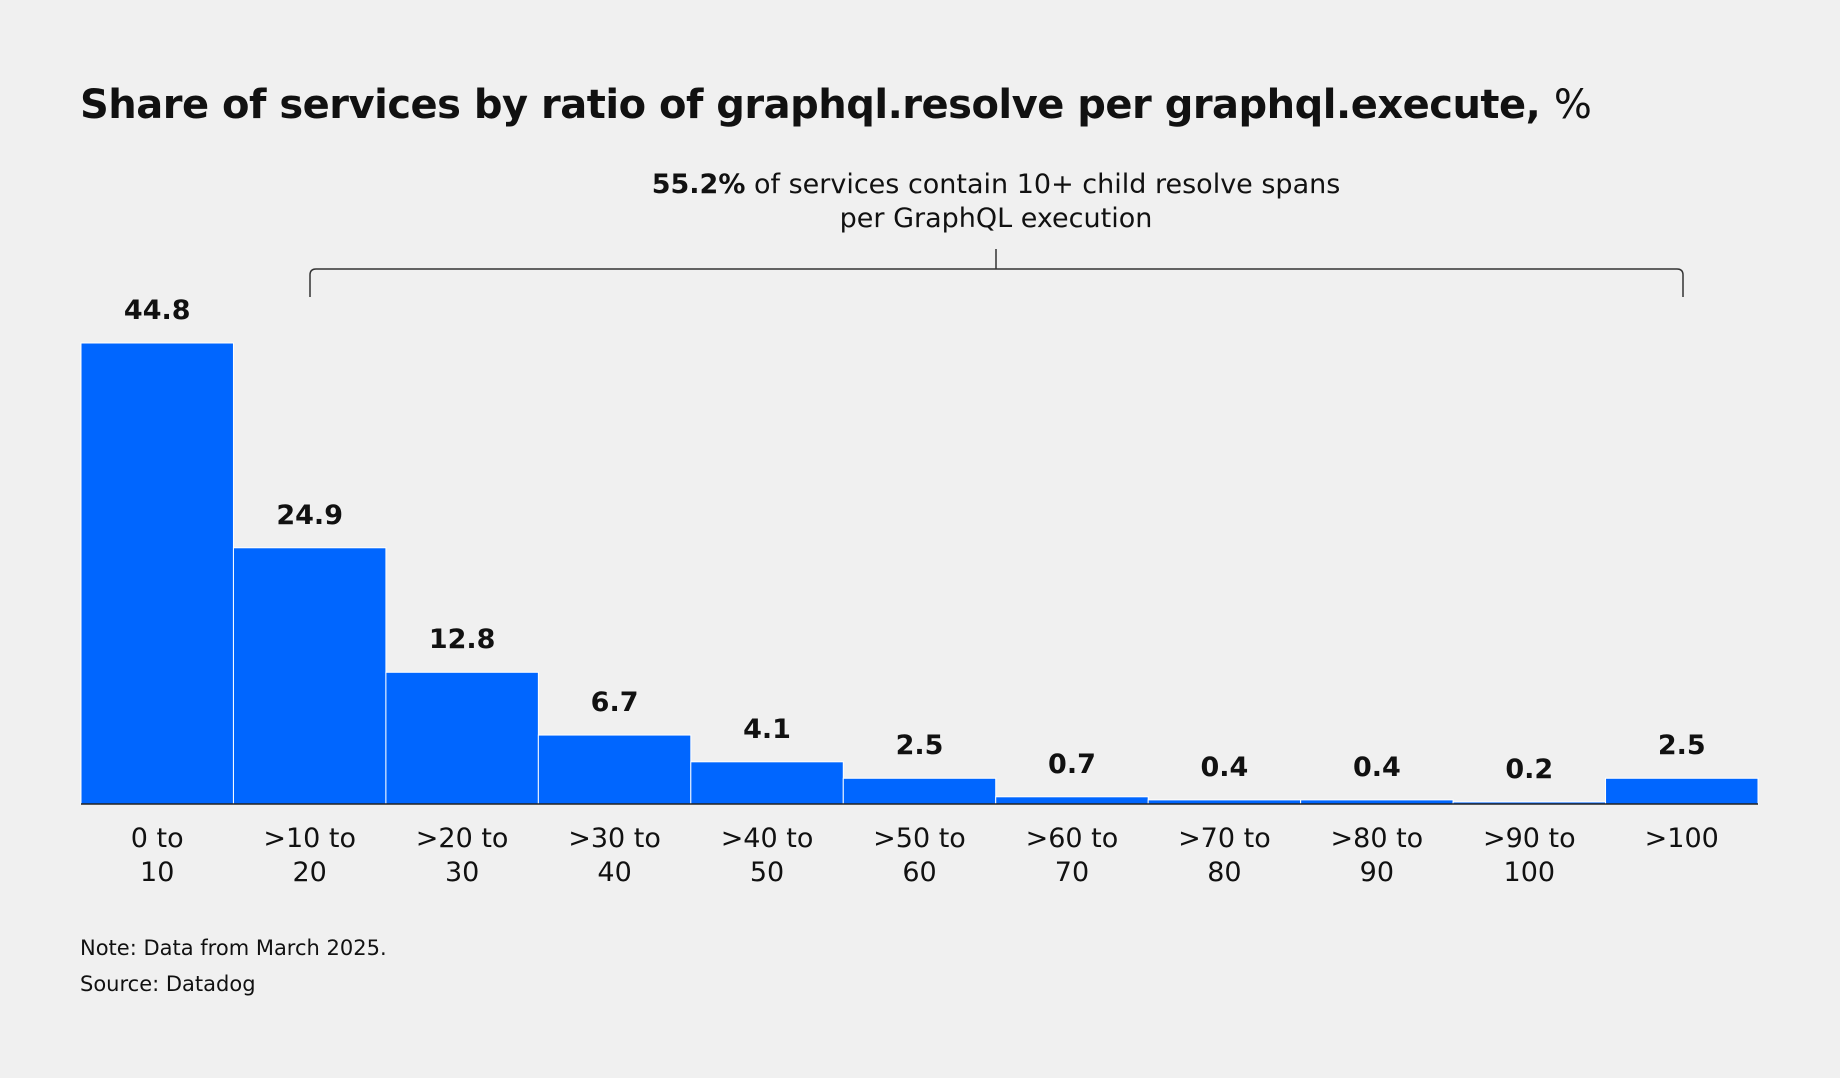 The image size is (1840, 1078). What do you see at coordinates (1072, 764) in the screenshot?
I see `value-label: 0.7` at bounding box center [1072, 764].